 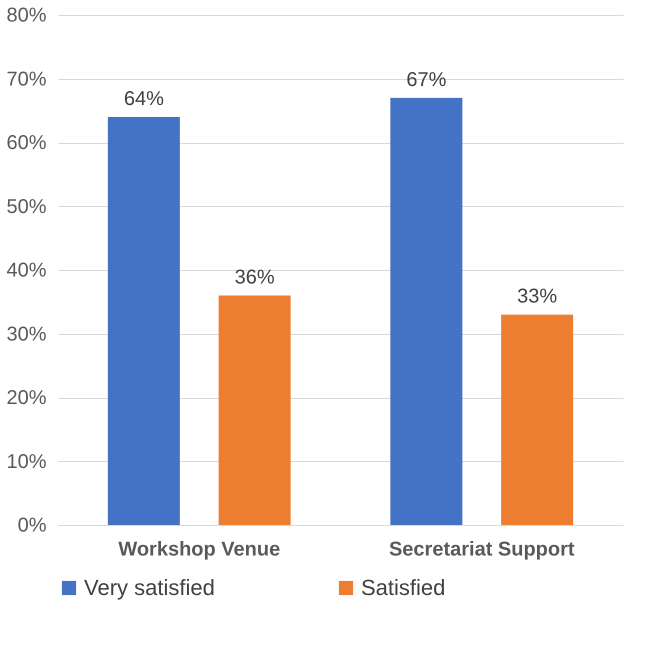 What do you see at coordinates (426, 79) in the screenshot?
I see `data-label: 67%` at bounding box center [426, 79].